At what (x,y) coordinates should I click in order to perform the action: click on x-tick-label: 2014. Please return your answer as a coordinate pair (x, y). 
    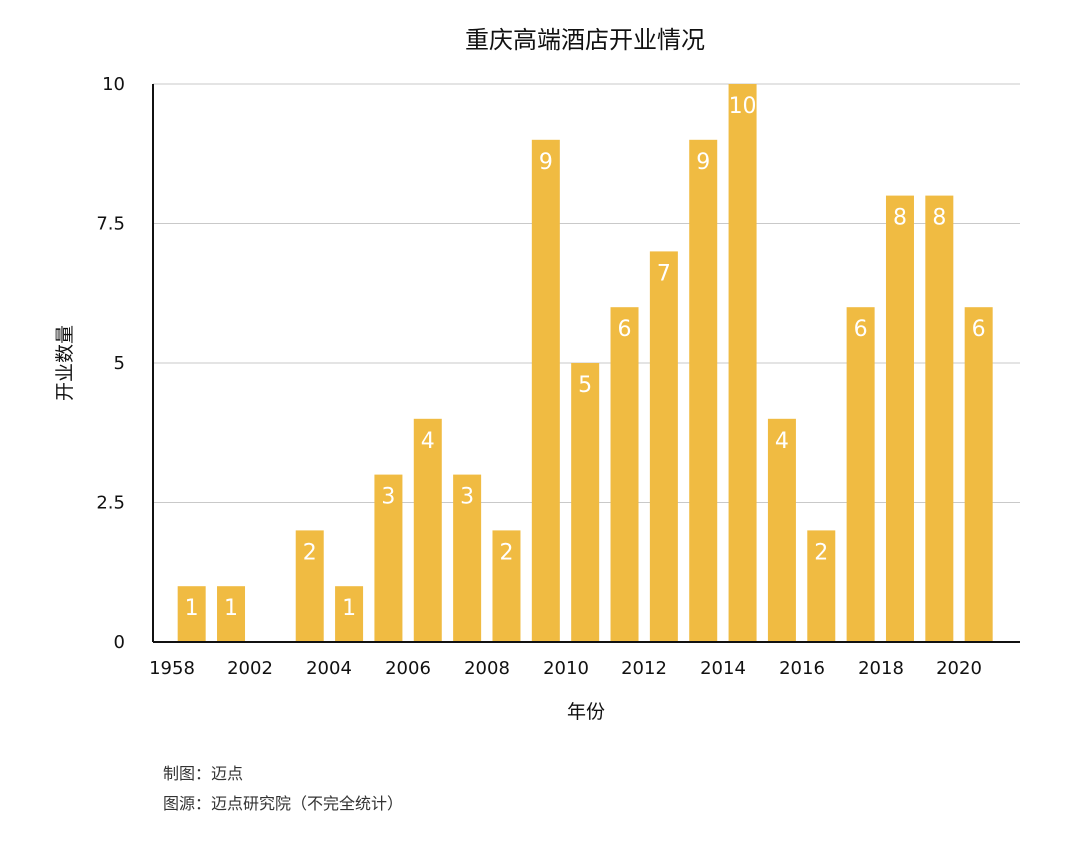
    Looking at the image, I should click on (723, 668).